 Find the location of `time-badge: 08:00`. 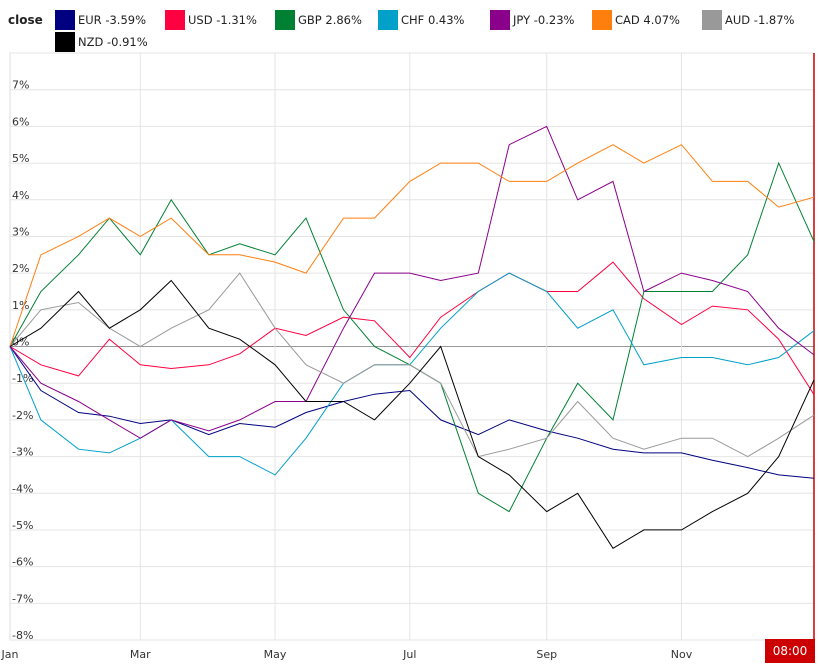

time-badge: 08:00 is located at coordinates (790, 651).